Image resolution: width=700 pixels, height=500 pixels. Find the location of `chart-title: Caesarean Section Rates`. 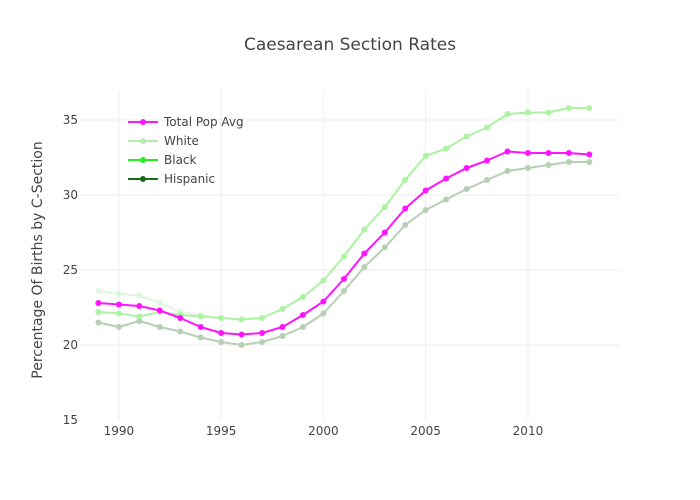

chart-title: Caesarean Section Rates is located at coordinates (350, 45).